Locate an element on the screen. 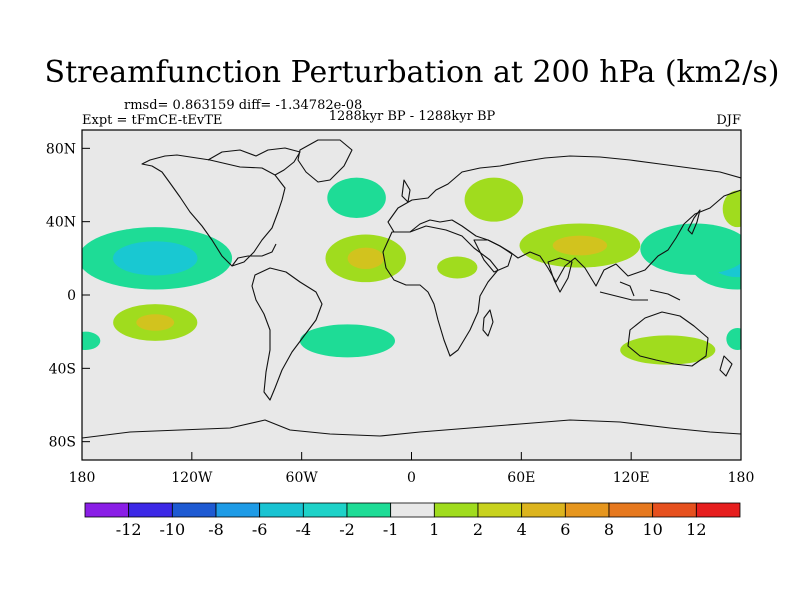 The height and width of the screenshot is (600, 800). colorbar-label: 10 is located at coordinates (652, 529).